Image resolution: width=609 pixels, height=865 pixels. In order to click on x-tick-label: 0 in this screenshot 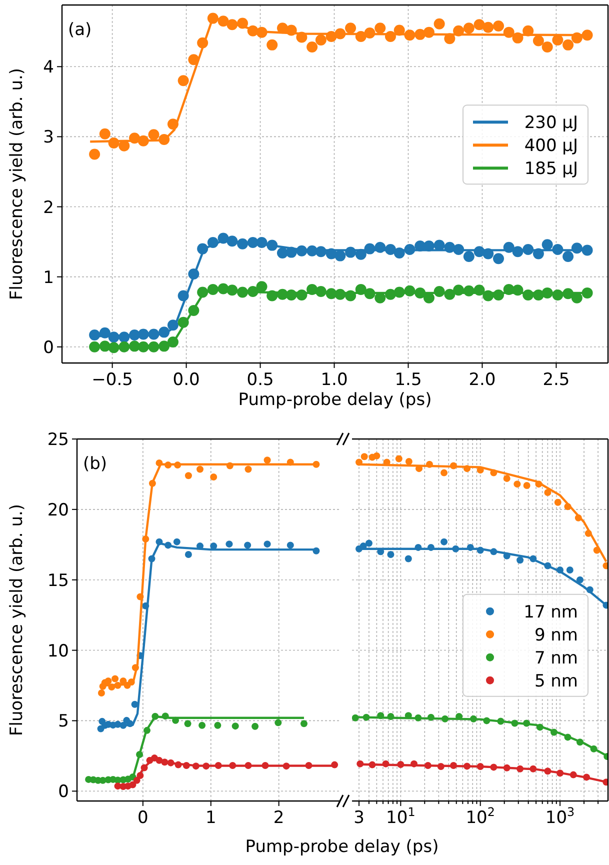, I will do `click(143, 818)`.